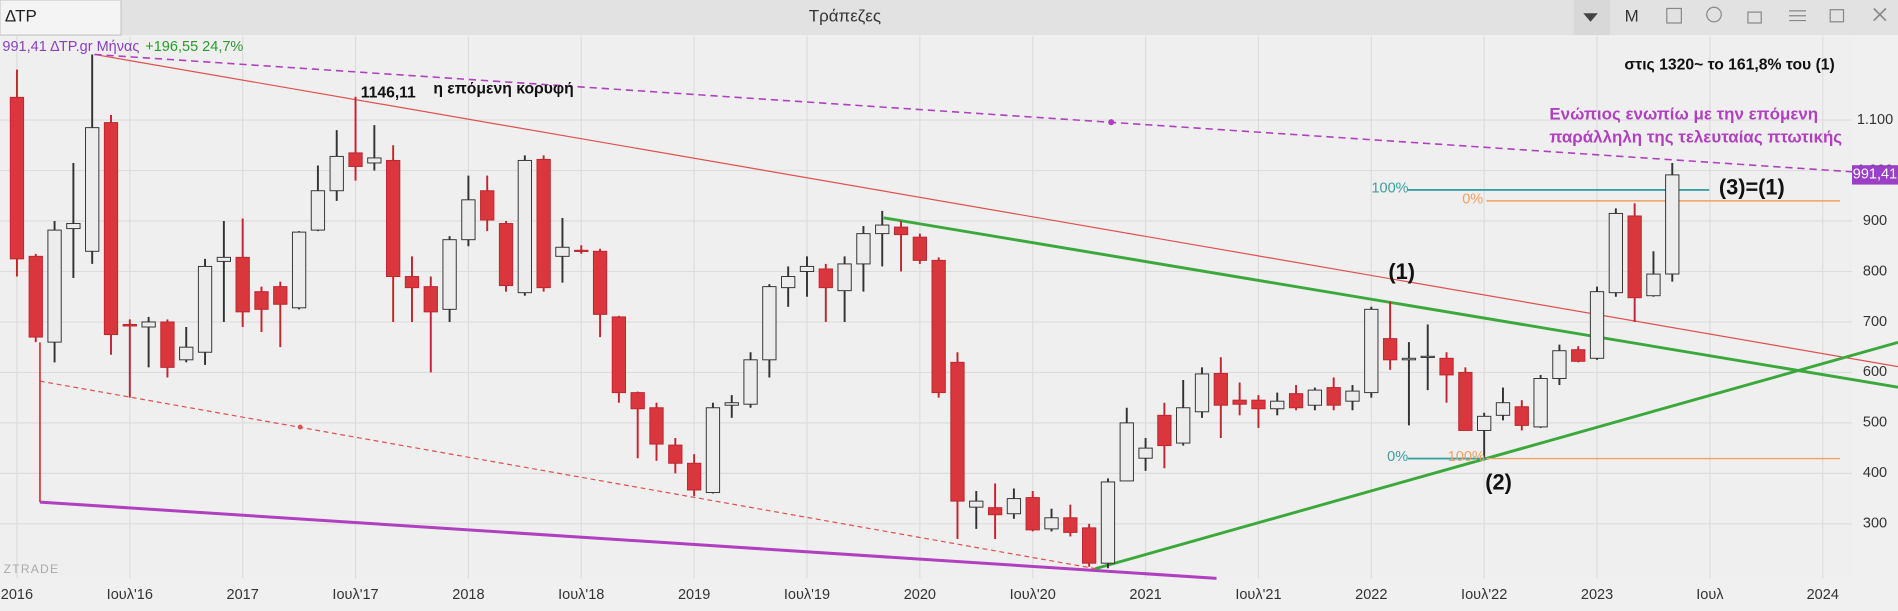 The image size is (1898, 611). I want to click on period-button: M, so click(1632, 15).